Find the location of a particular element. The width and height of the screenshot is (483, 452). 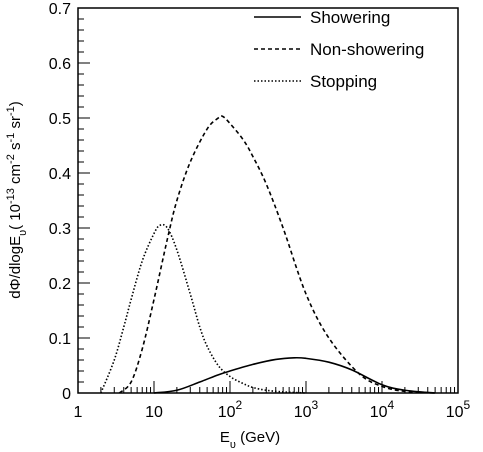

x-tick-label: 10⁴ is located at coordinates (382, 409).